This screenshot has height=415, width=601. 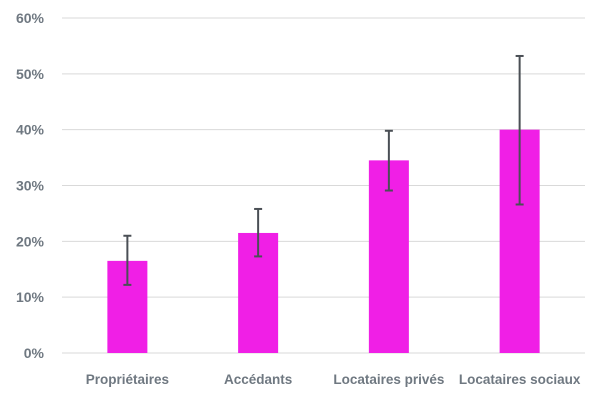 What do you see at coordinates (388, 256) in the screenshot?
I see `bar` at bounding box center [388, 256].